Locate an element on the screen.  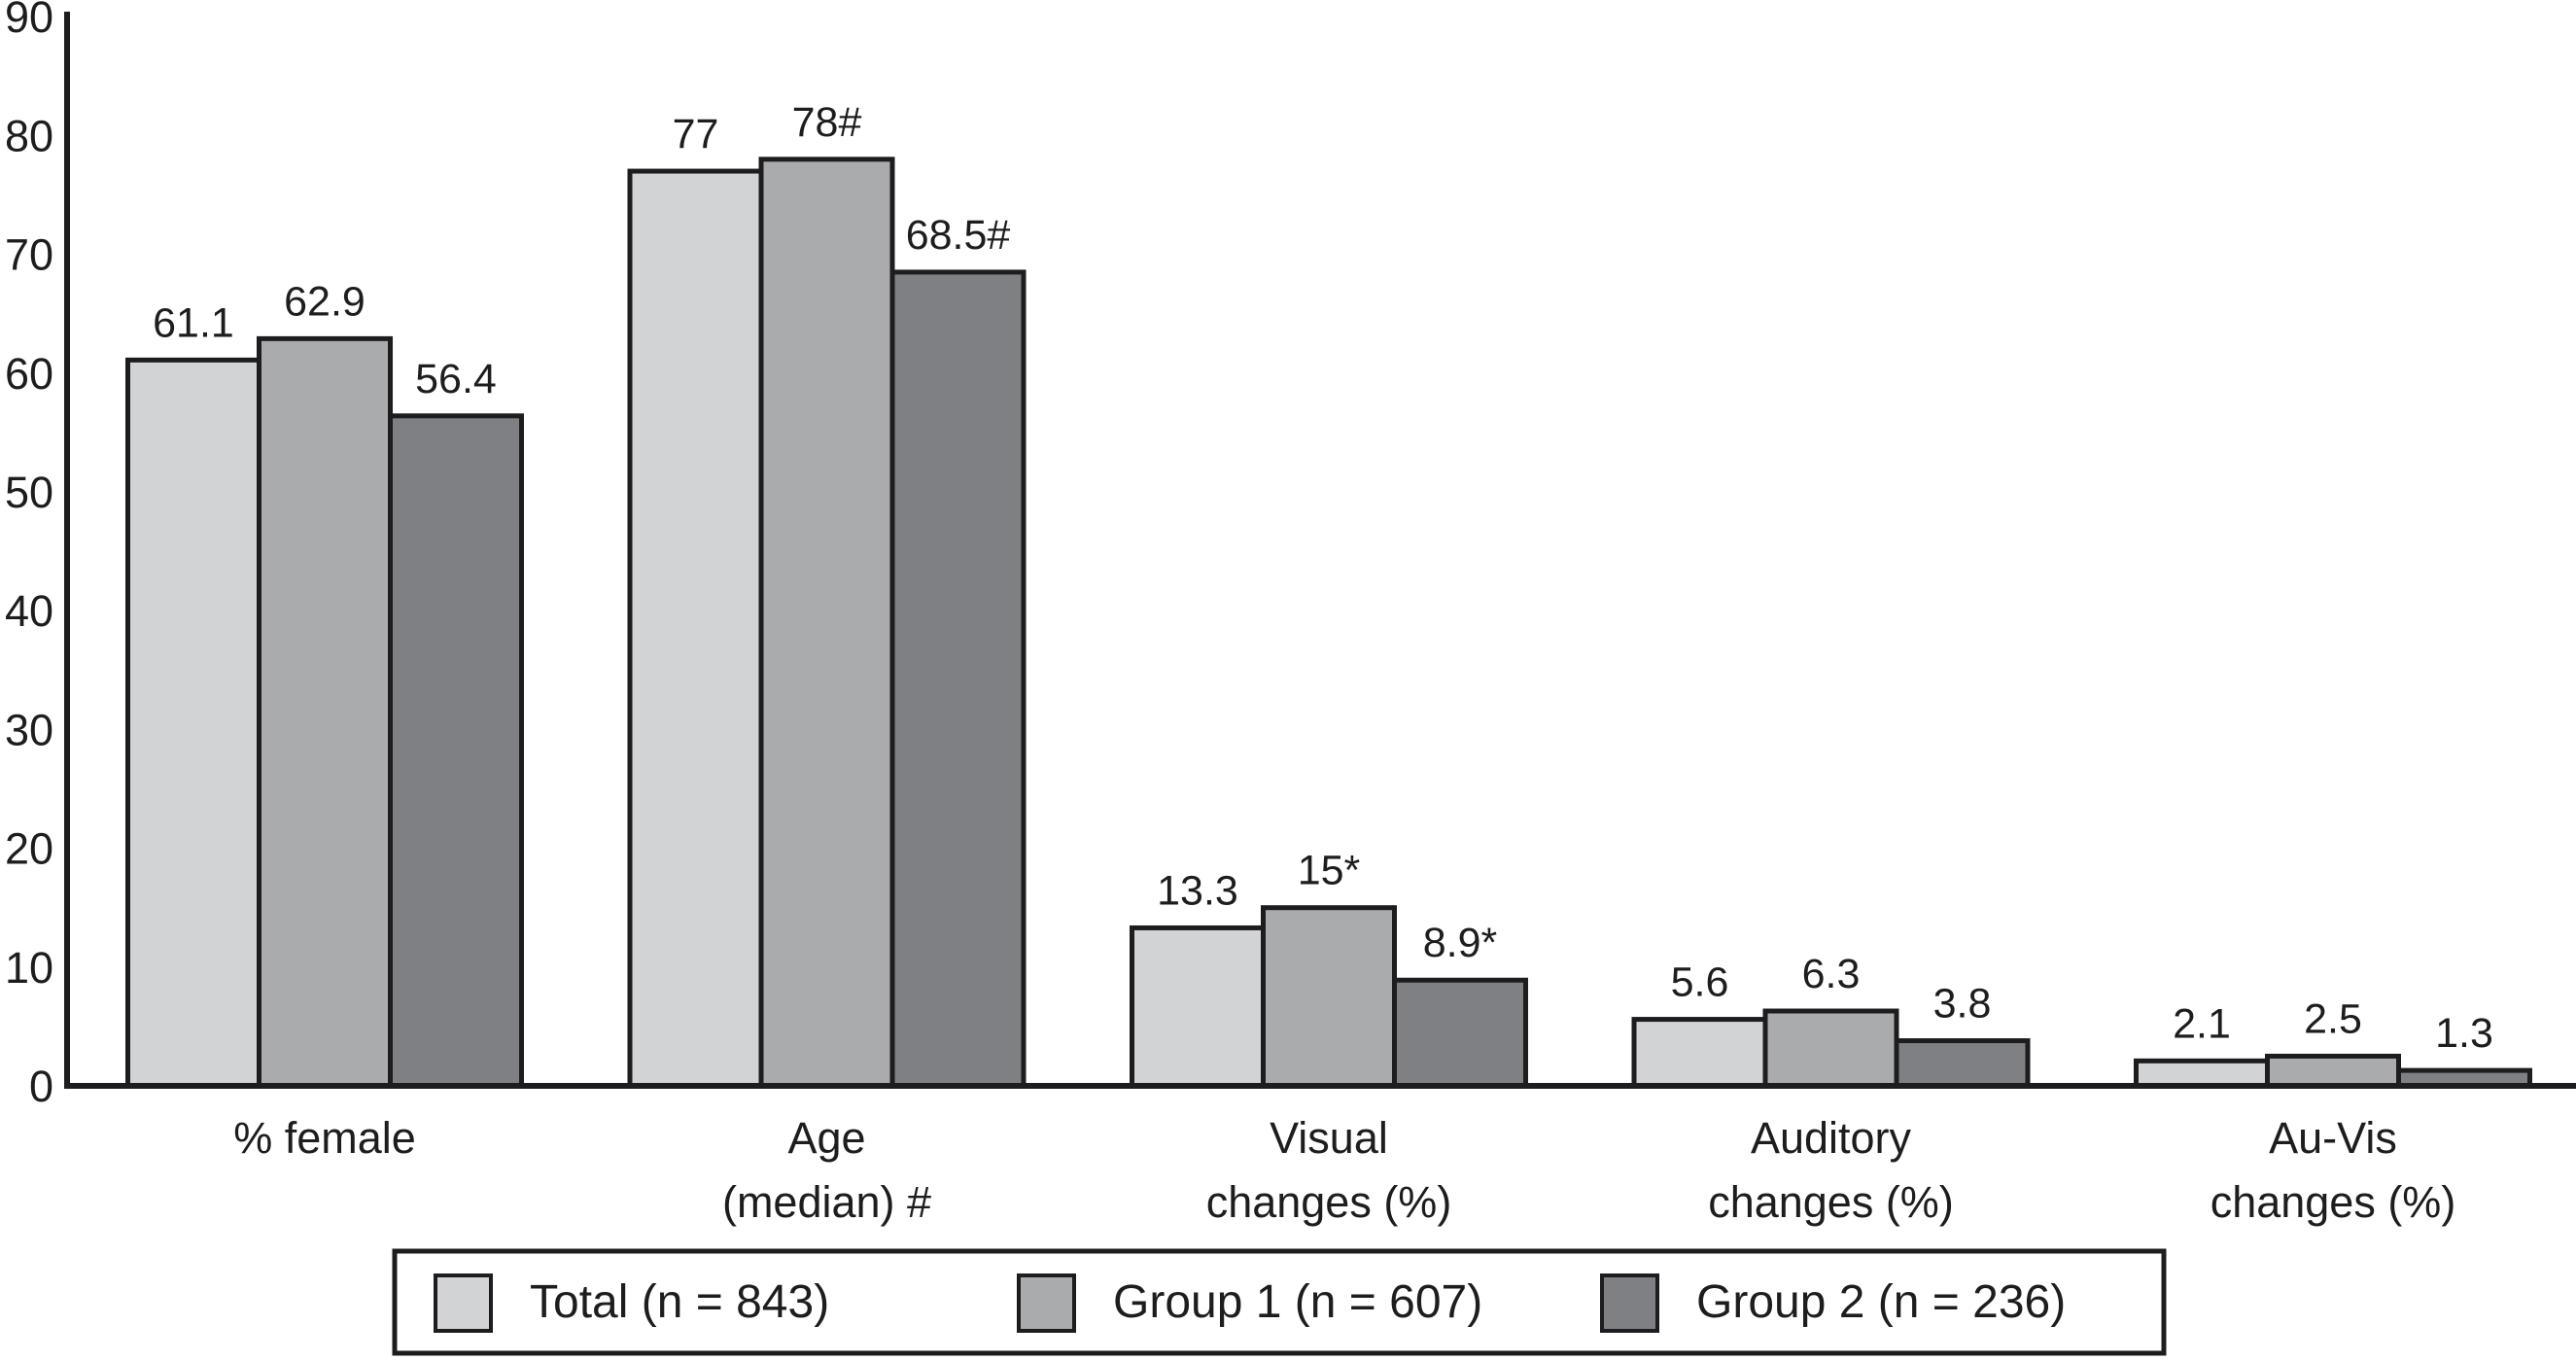
legend-label: Total (n = 843) is located at coordinates (679, 1302).